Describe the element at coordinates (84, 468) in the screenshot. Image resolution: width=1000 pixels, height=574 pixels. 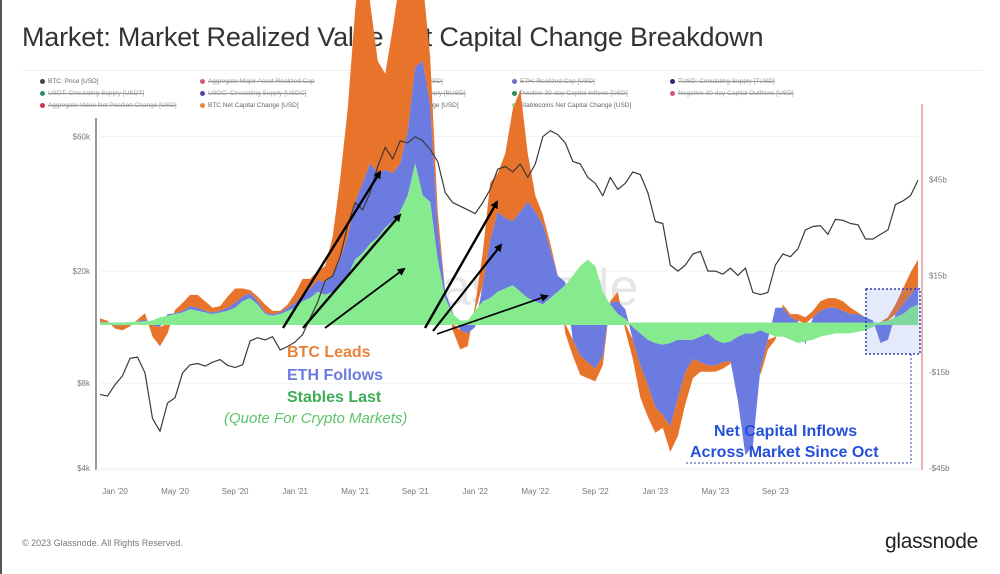
I see `y-left-tick-label: $4k` at that location.